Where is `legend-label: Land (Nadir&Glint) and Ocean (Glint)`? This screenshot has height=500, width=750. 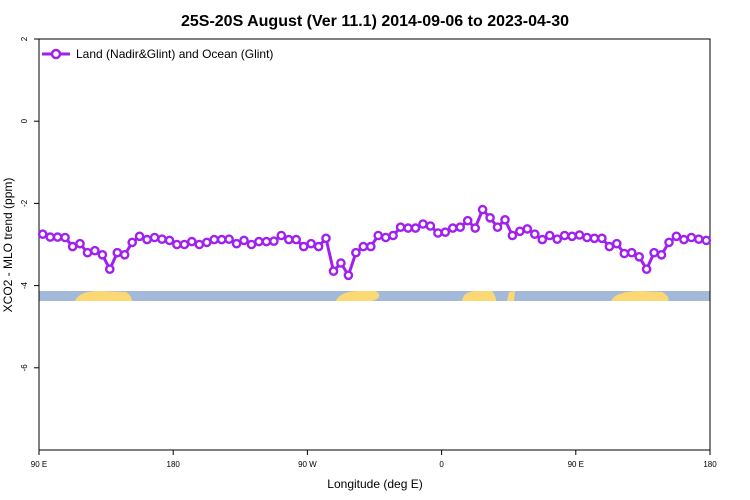
legend-label: Land (Nadir&Glint) and Ocean (Glint) is located at coordinates (174, 54).